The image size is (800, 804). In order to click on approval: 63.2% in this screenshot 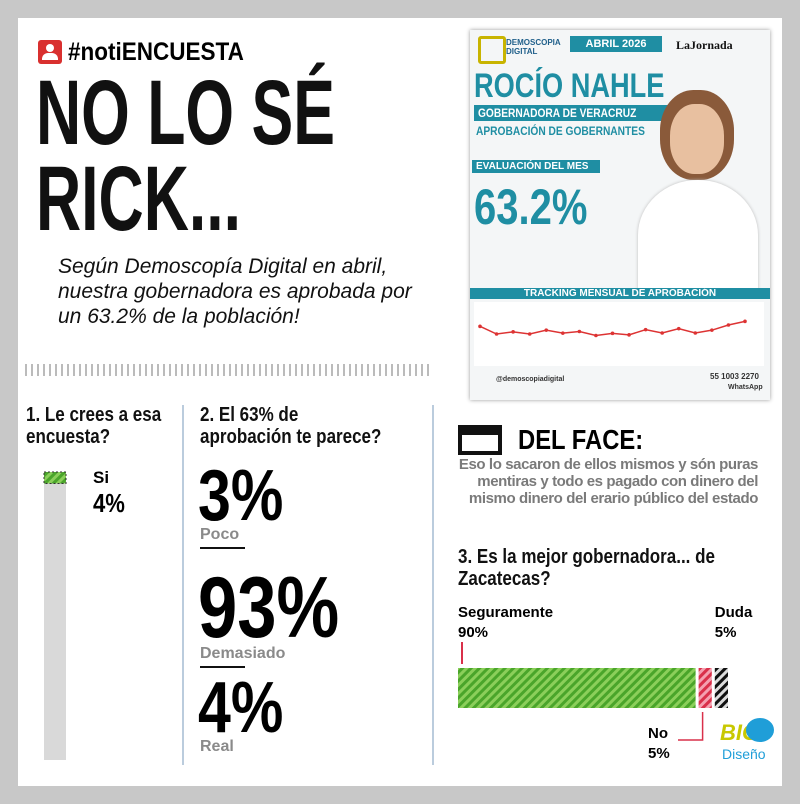, I will do `click(545, 207)`.